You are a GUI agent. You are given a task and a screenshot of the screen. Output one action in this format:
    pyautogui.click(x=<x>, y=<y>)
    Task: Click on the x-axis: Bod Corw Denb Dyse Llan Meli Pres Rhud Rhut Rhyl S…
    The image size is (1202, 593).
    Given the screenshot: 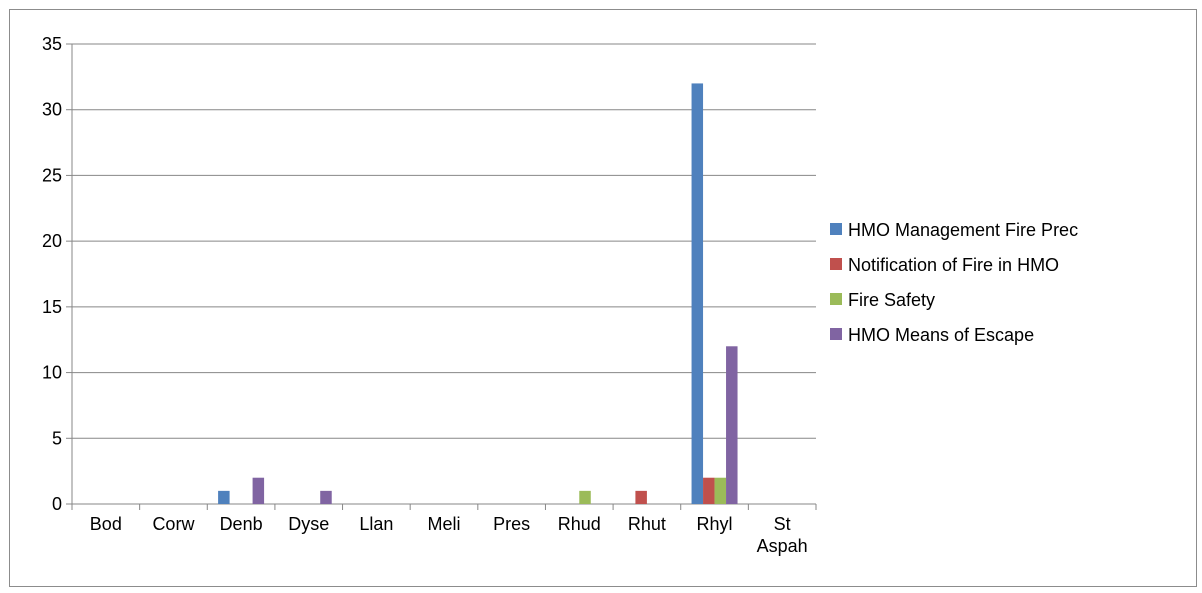 What is the action you would take?
    pyautogui.click(x=444, y=529)
    